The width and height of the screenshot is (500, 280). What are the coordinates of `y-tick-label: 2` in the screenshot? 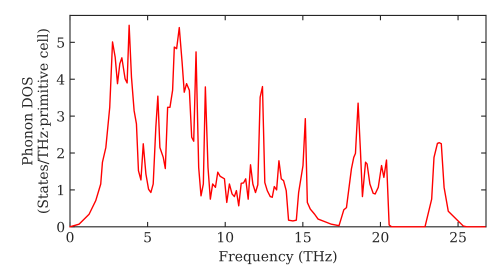 It's located at (60, 153).